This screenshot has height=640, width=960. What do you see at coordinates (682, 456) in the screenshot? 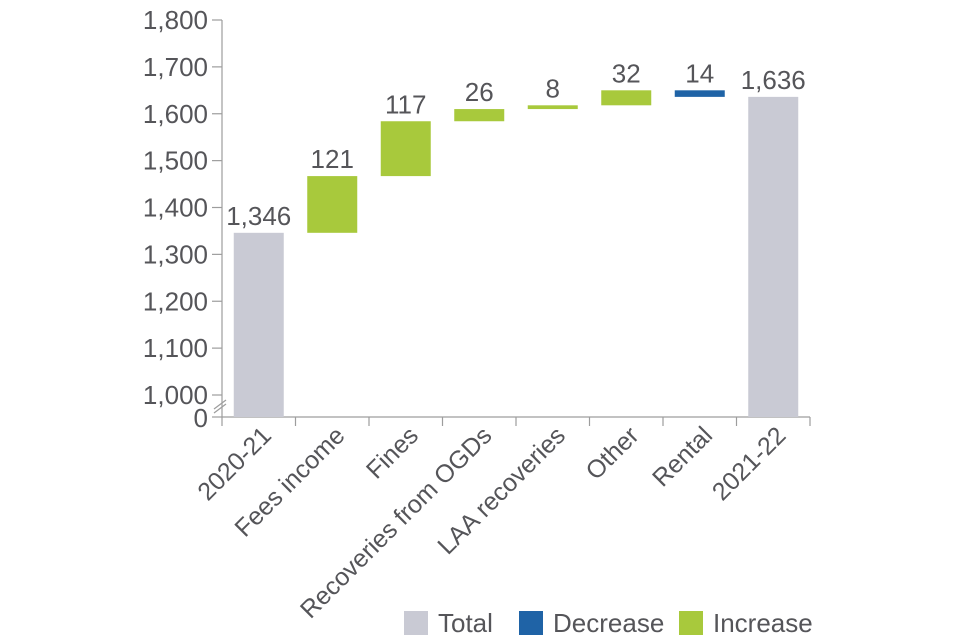
I see `x-category-label: Rental` at bounding box center [682, 456].